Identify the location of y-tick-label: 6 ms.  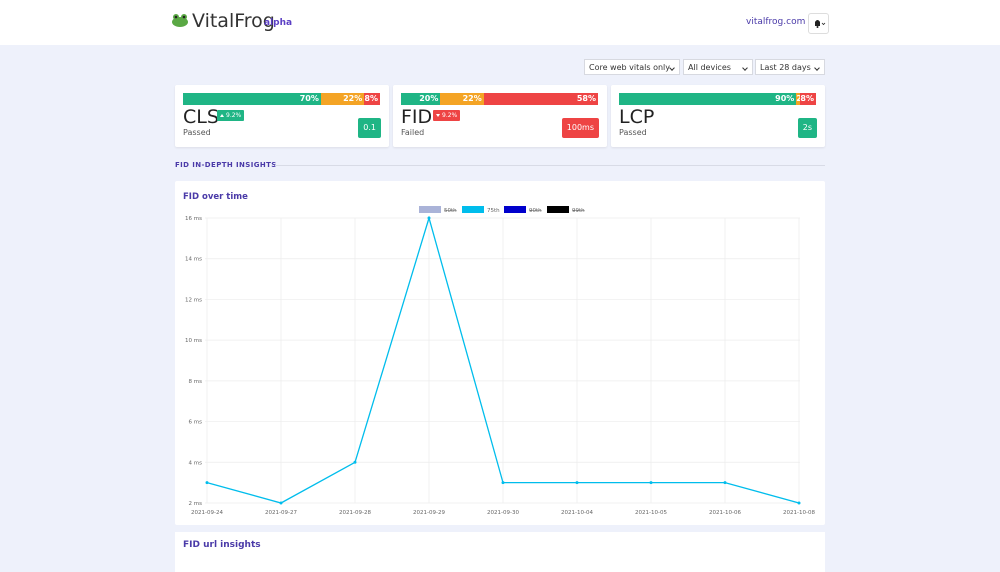
(196, 423).